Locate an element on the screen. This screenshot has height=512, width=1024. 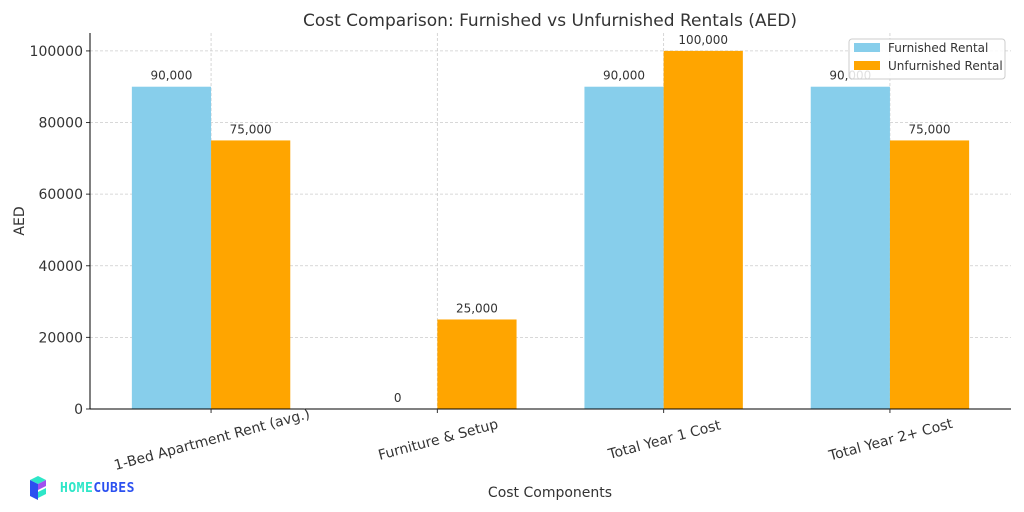
x-tick-label: Total Year 2+ Cost is located at coordinates (890, 440).